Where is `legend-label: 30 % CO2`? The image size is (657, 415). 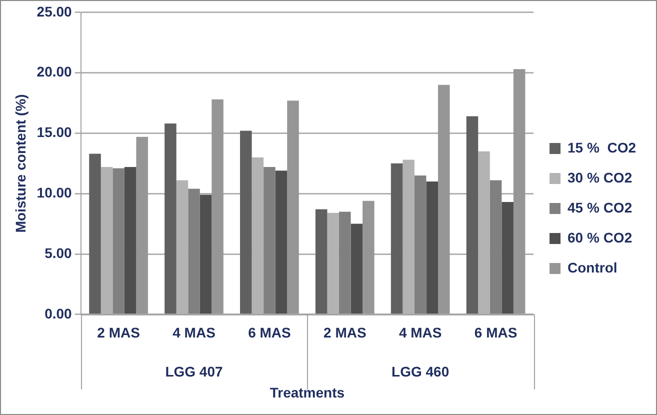
legend-label: 30 % CO2 is located at coordinates (600, 177).